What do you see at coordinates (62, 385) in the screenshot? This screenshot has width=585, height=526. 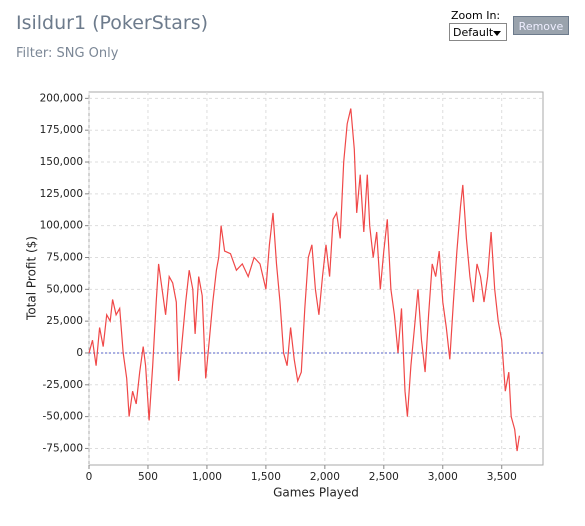 I see `y-tick-label: -25,000` at bounding box center [62, 385].